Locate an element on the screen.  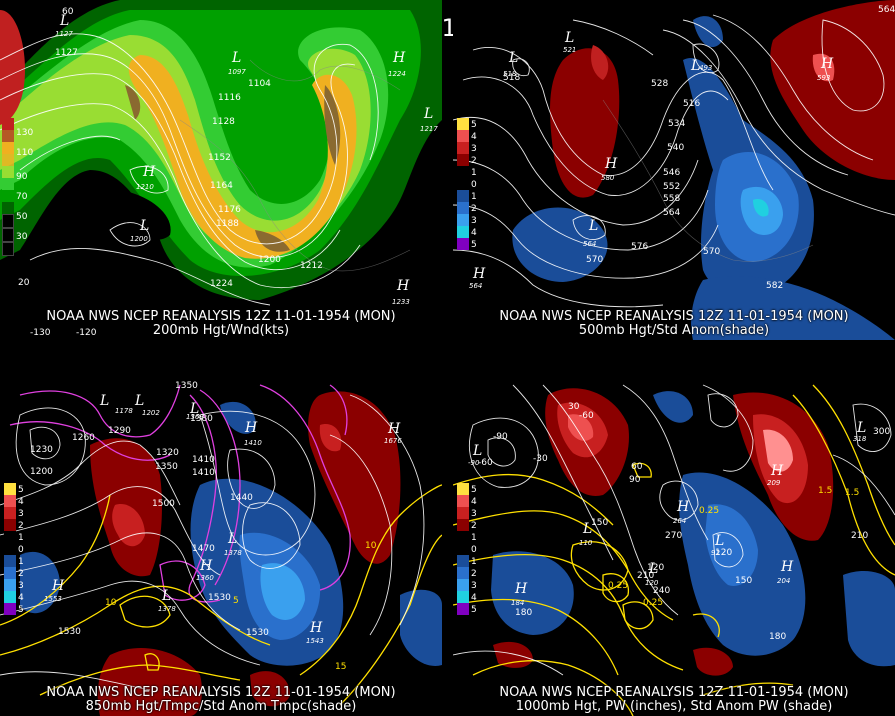
contour-label: 1350 is located at coordinates (166, 467).